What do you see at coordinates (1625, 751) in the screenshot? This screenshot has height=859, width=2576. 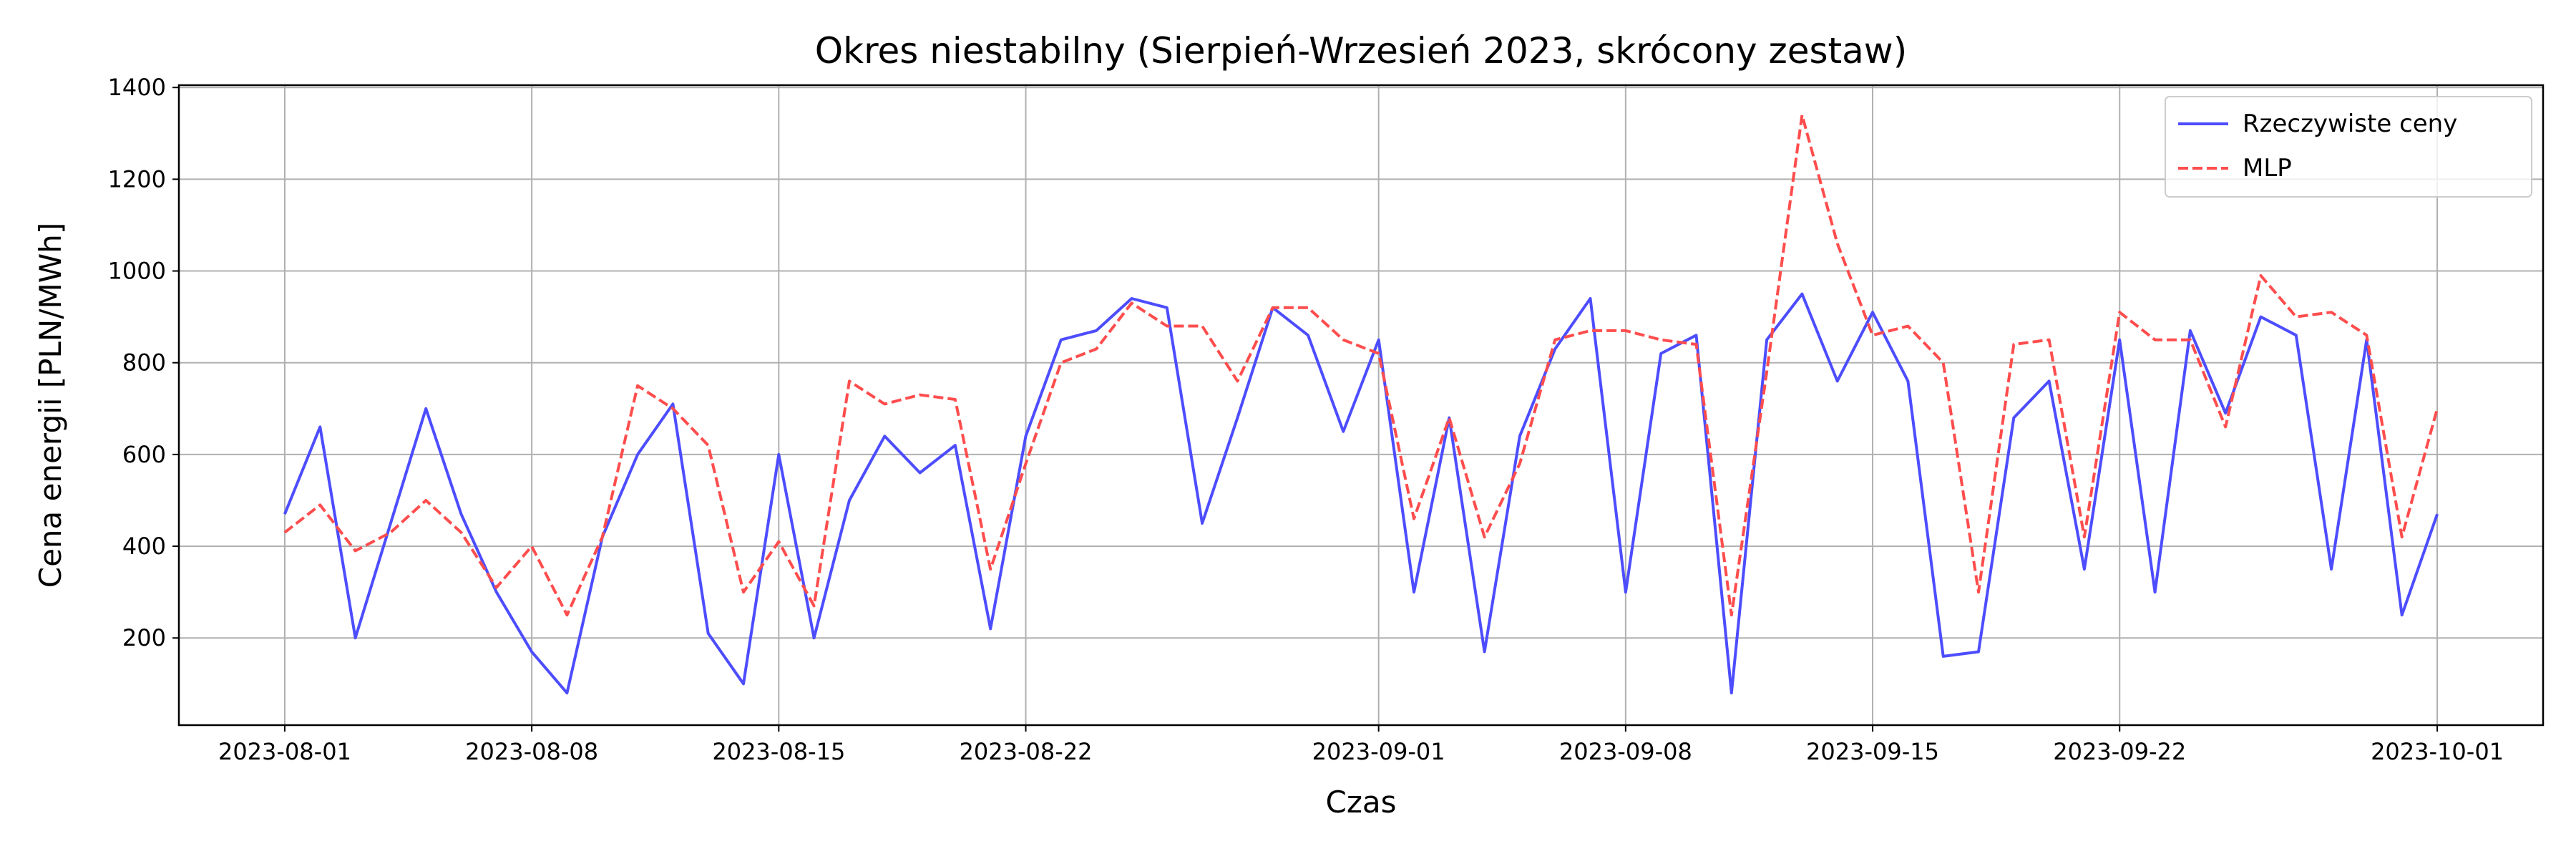 I see `x-tick-label: 2023-09-08` at bounding box center [1625, 751].